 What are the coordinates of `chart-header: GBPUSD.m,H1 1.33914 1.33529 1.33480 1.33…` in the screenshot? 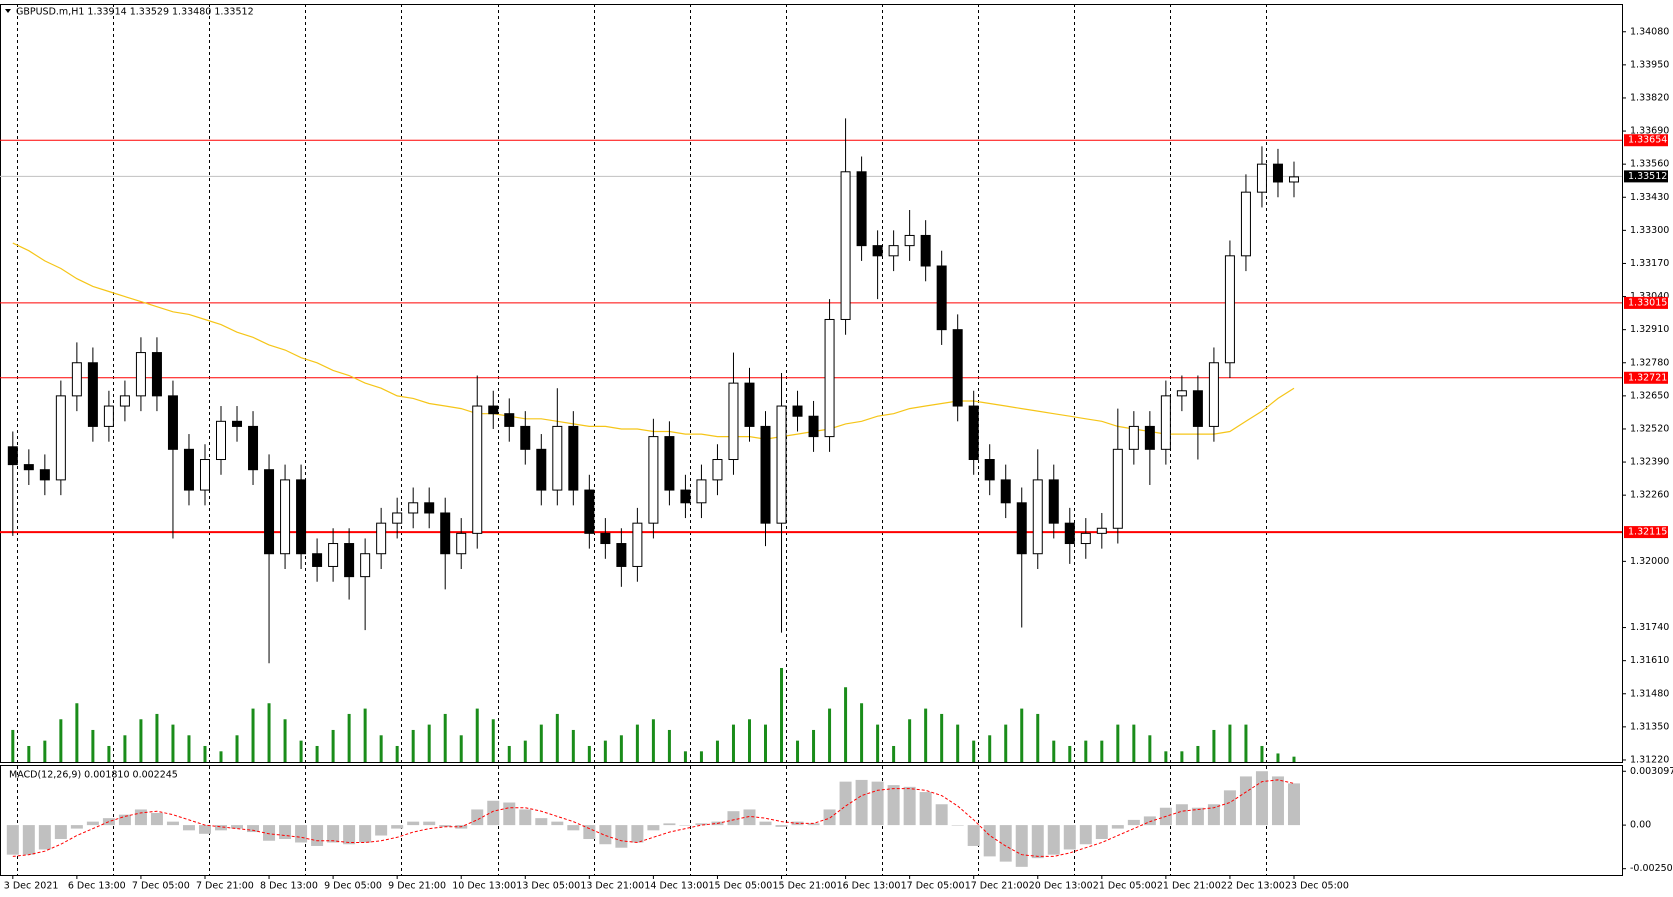 It's located at (135, 12).